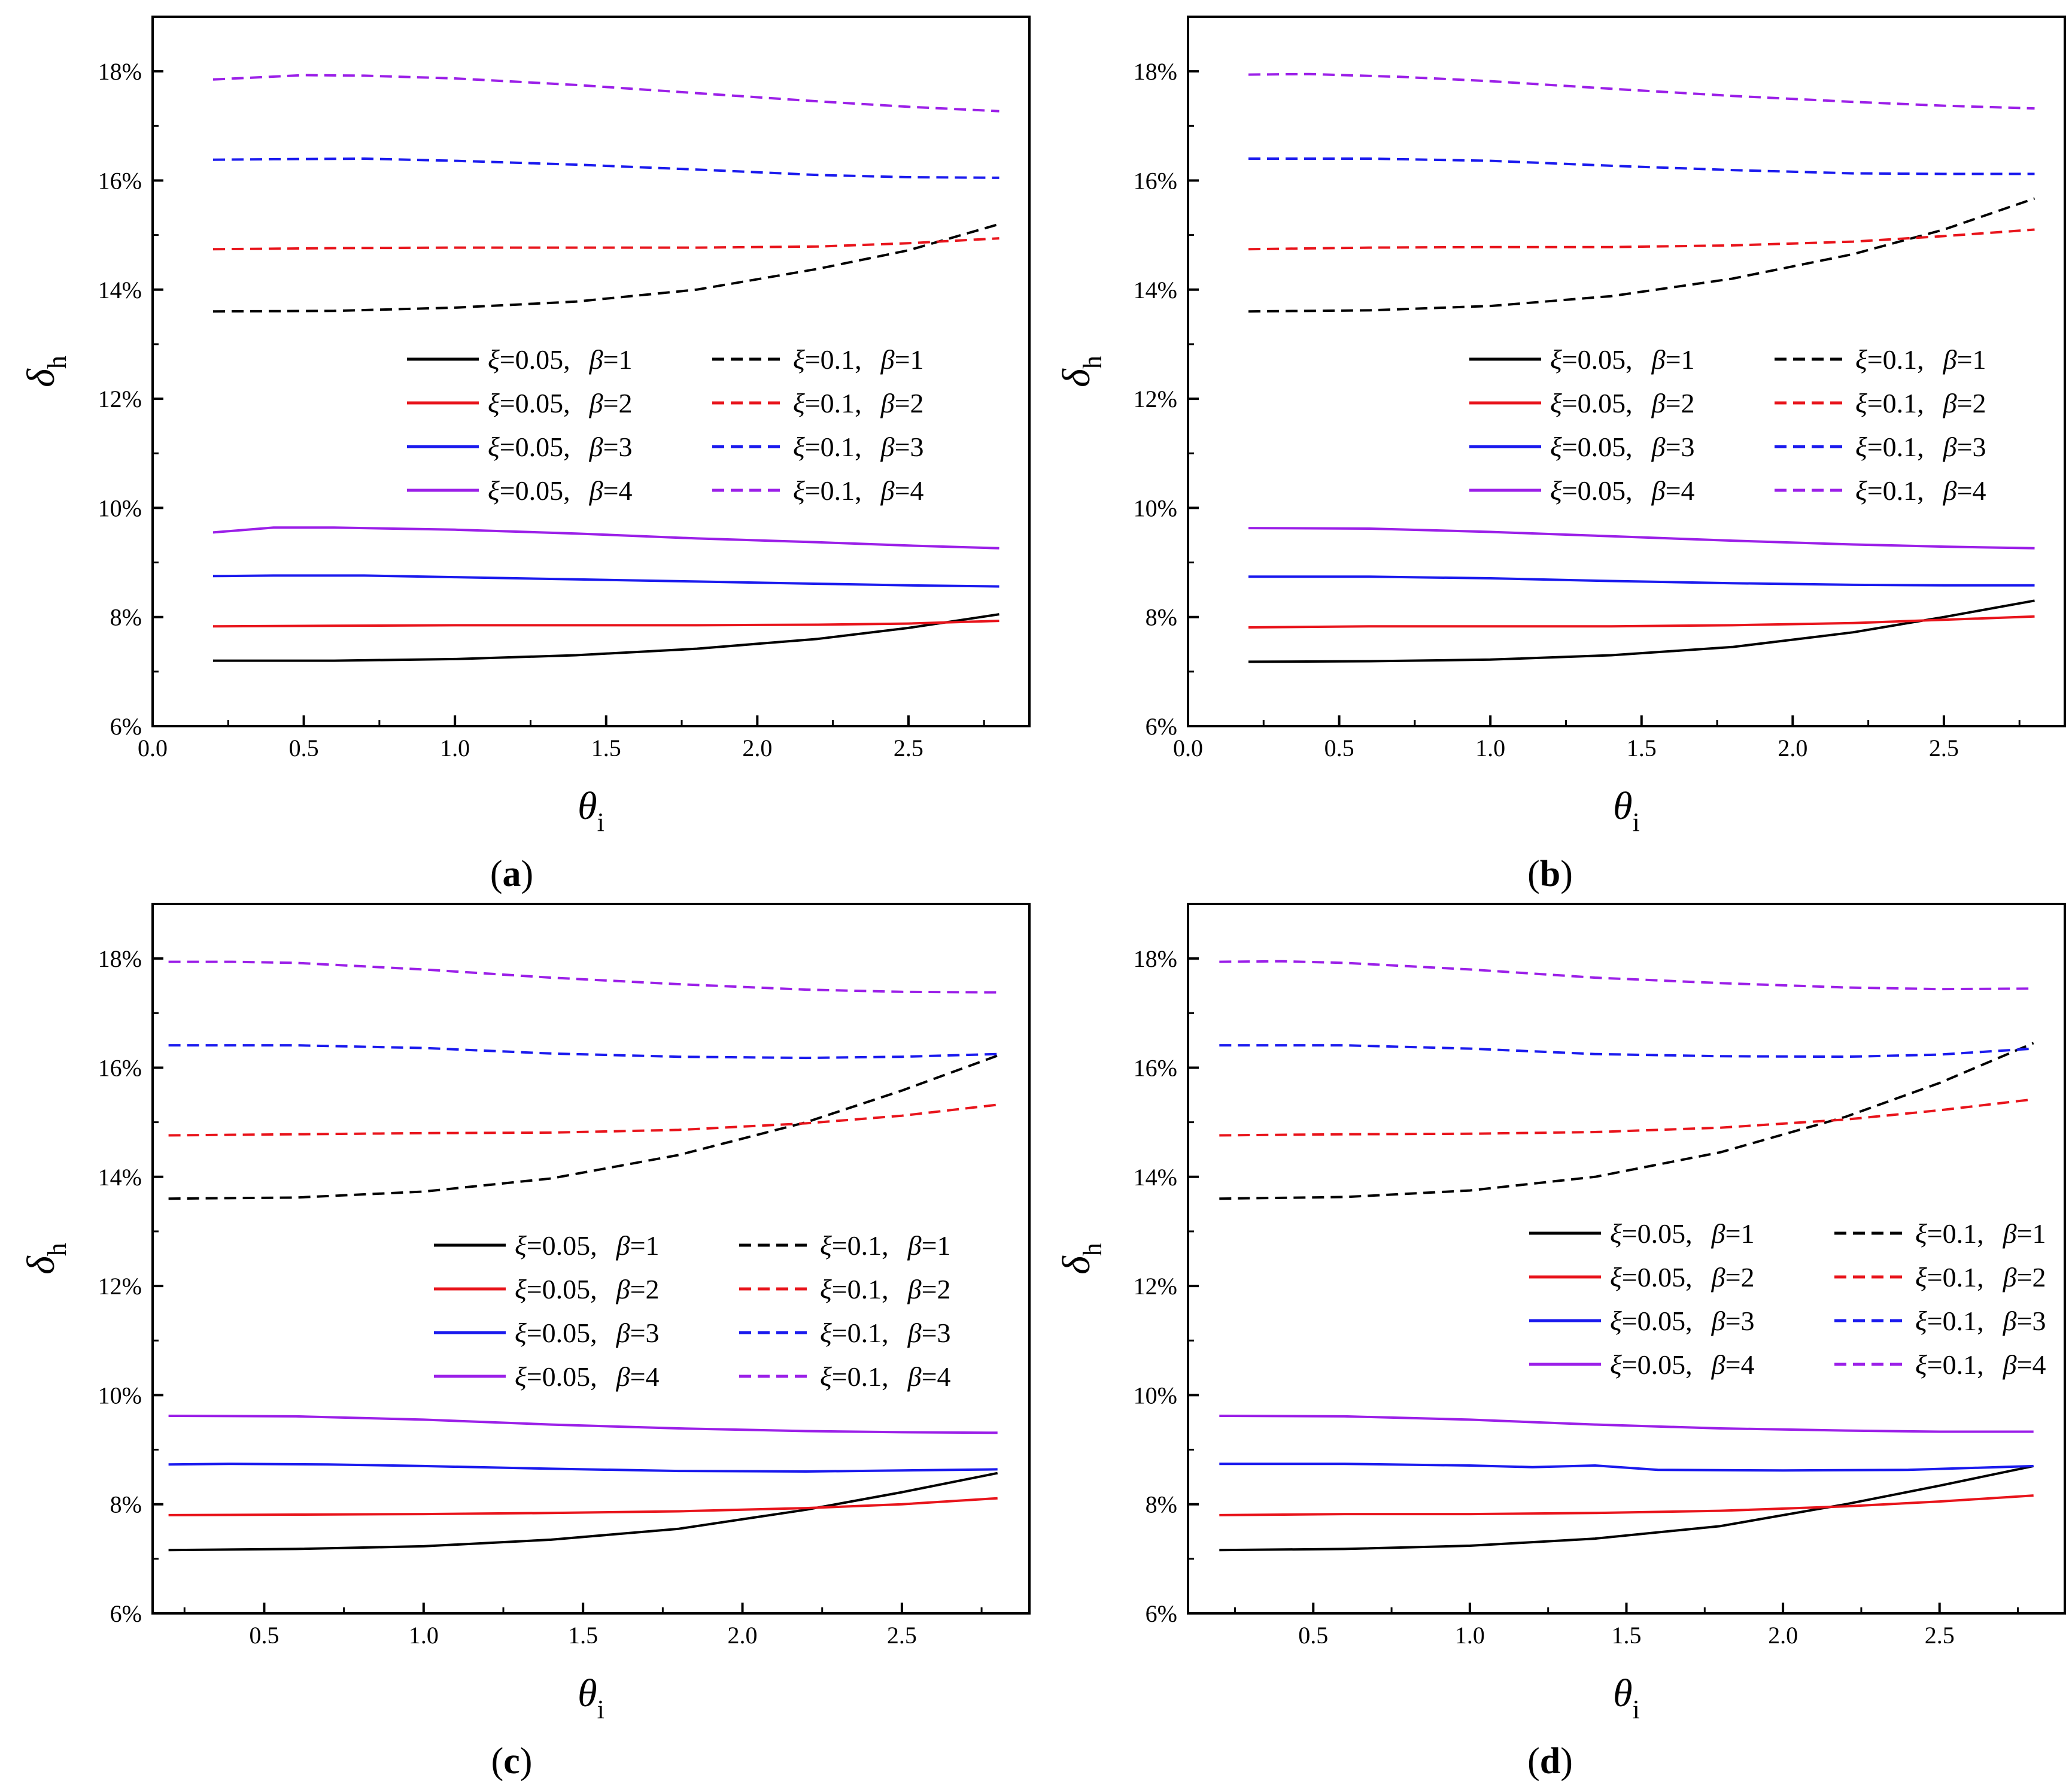  I want to click on y-tick-label: 12%, so click(1155, 399).